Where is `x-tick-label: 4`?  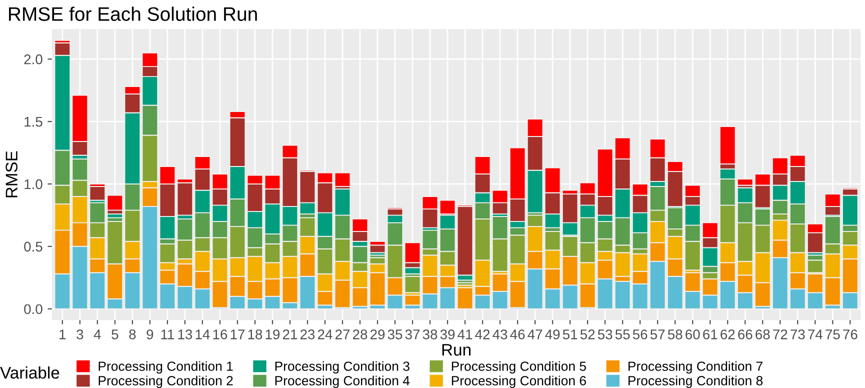 x-tick-label: 4 is located at coordinates (97, 335).